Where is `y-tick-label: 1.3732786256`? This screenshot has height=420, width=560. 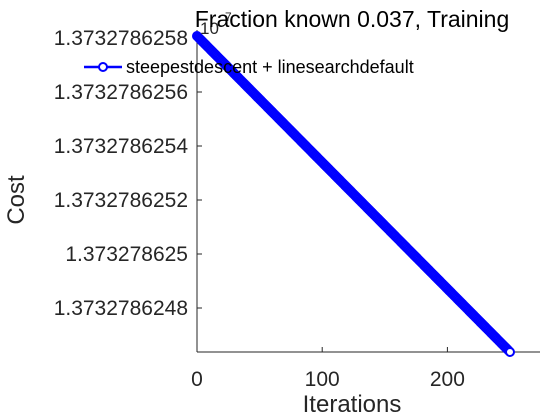
y-tick-label: 1.3732786256 is located at coordinates (121, 92).